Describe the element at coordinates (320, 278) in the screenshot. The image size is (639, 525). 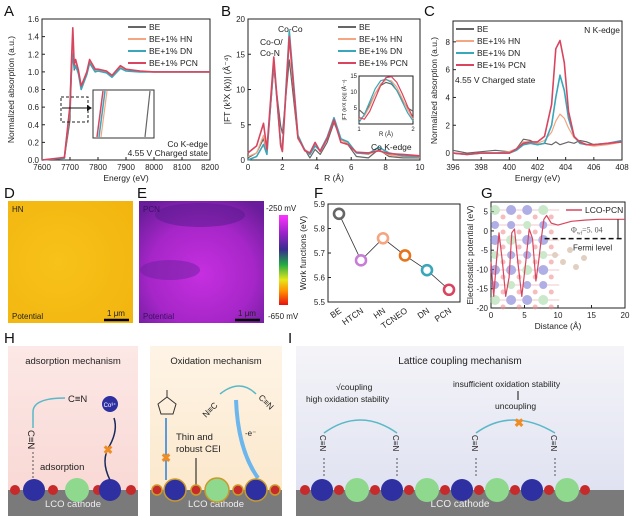
I see `y-tick-label: 5.6` at that location.